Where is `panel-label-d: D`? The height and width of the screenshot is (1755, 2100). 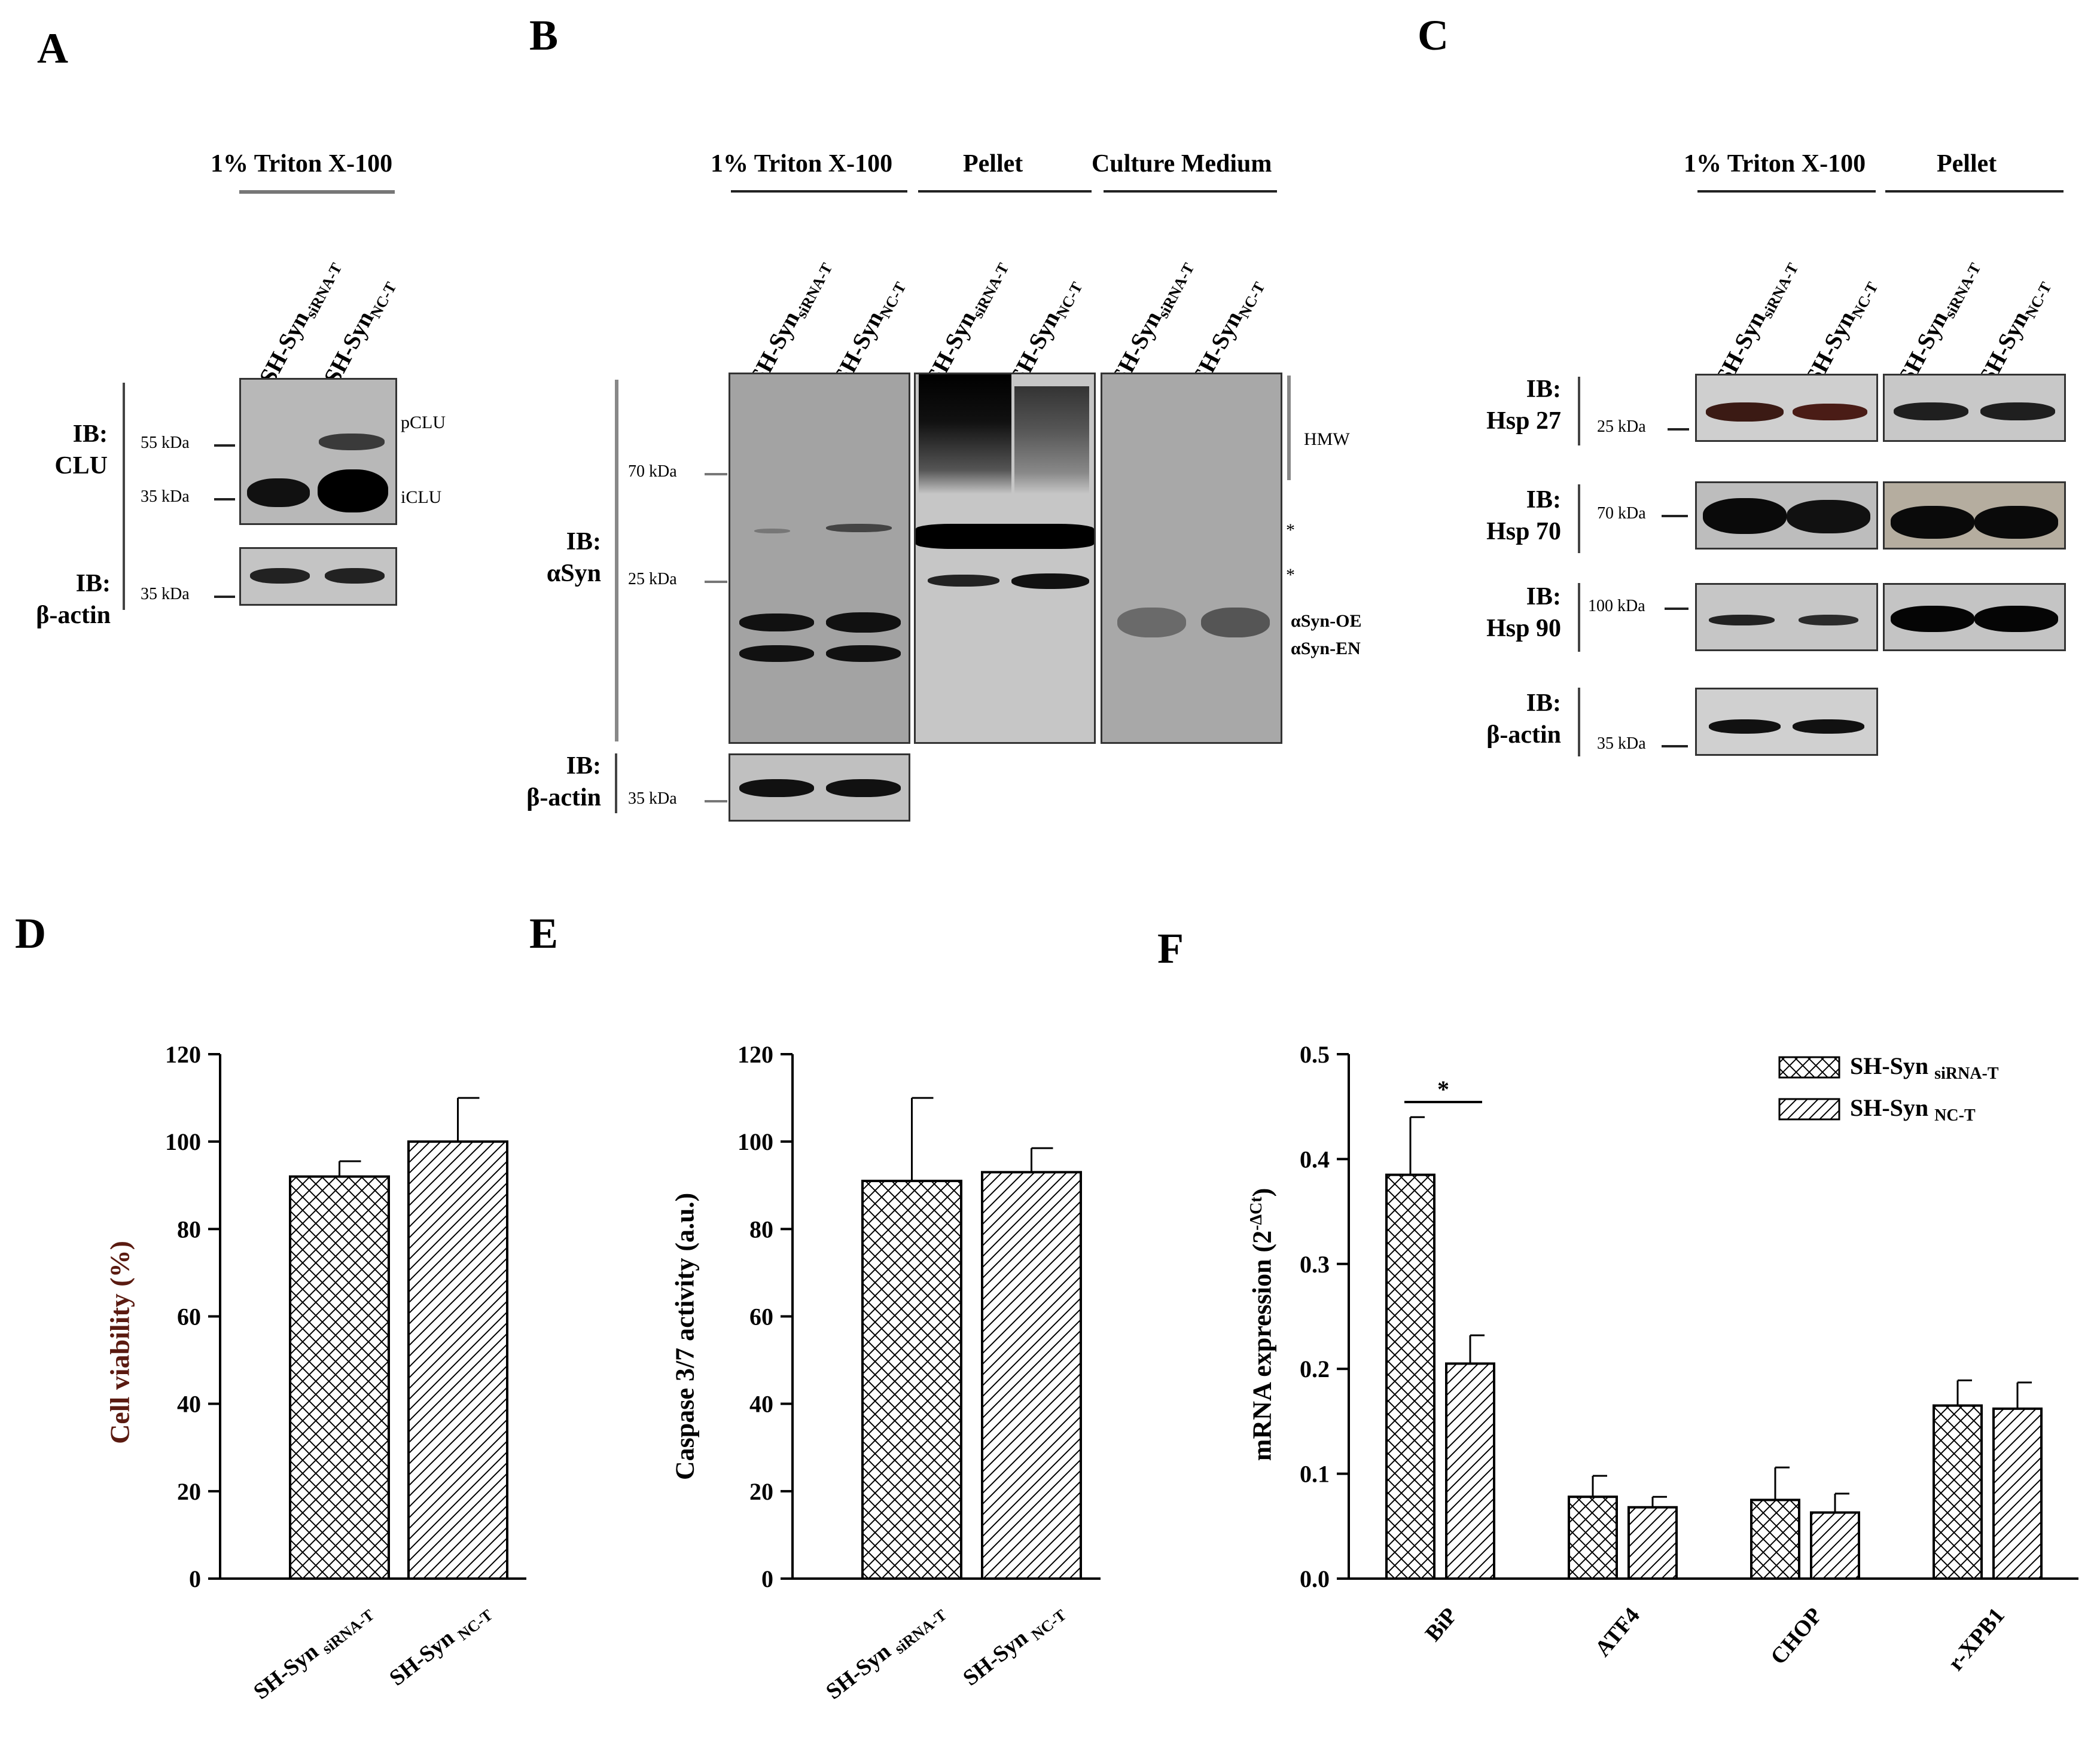
panel-label-d: D is located at coordinates (31, 933).